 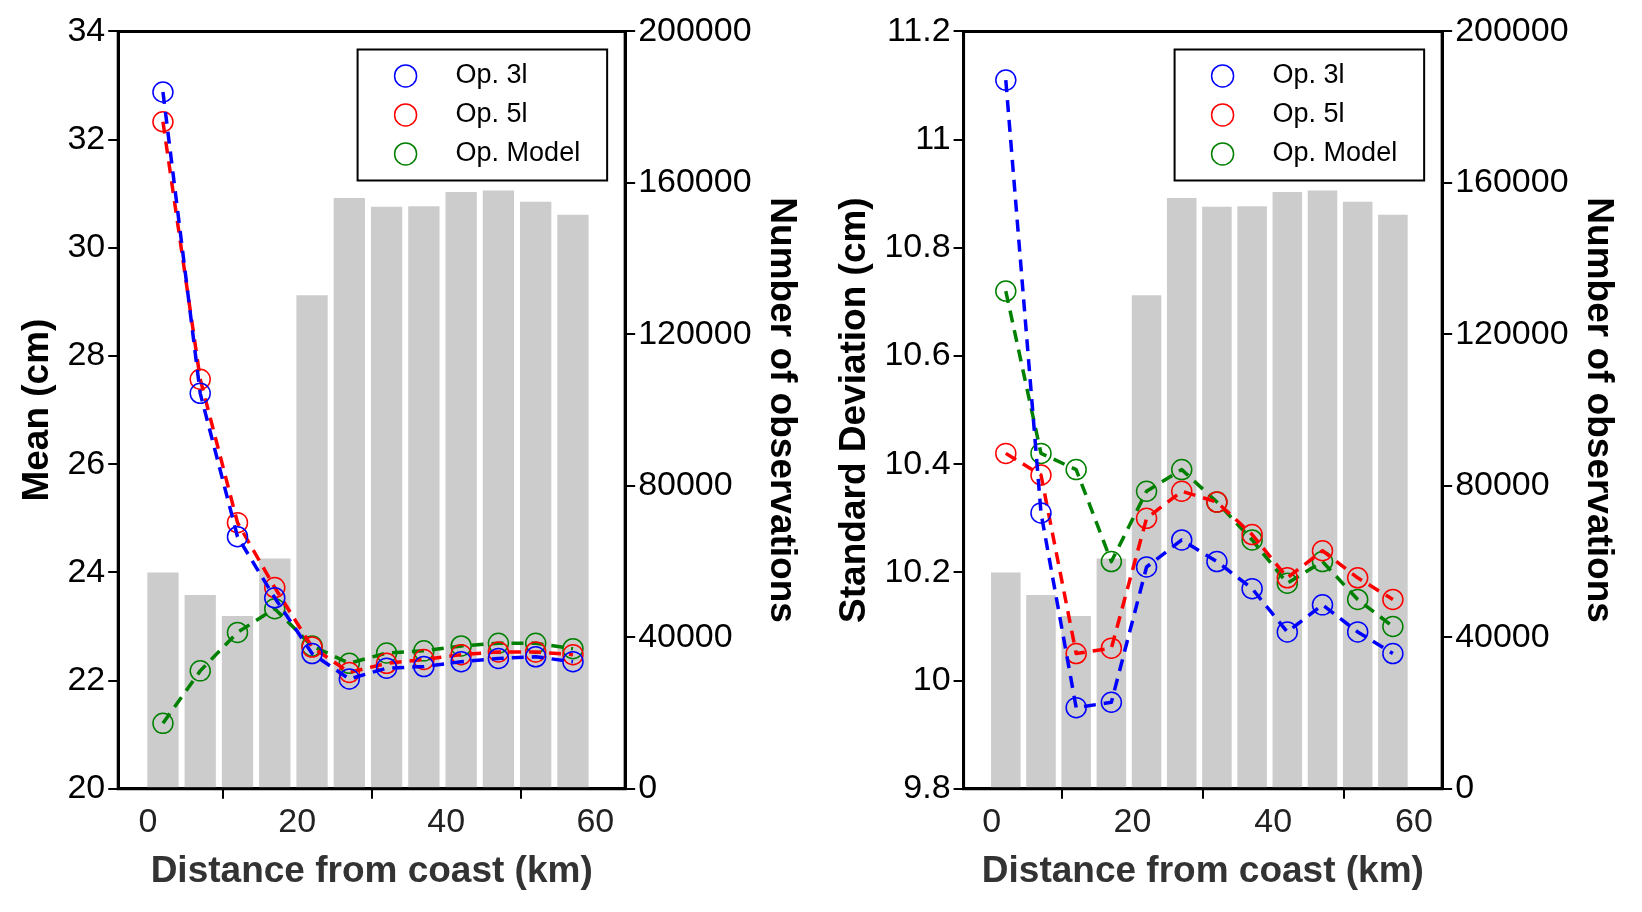 I want to click on y-tick-label: 10.4, so click(x=917, y=461).